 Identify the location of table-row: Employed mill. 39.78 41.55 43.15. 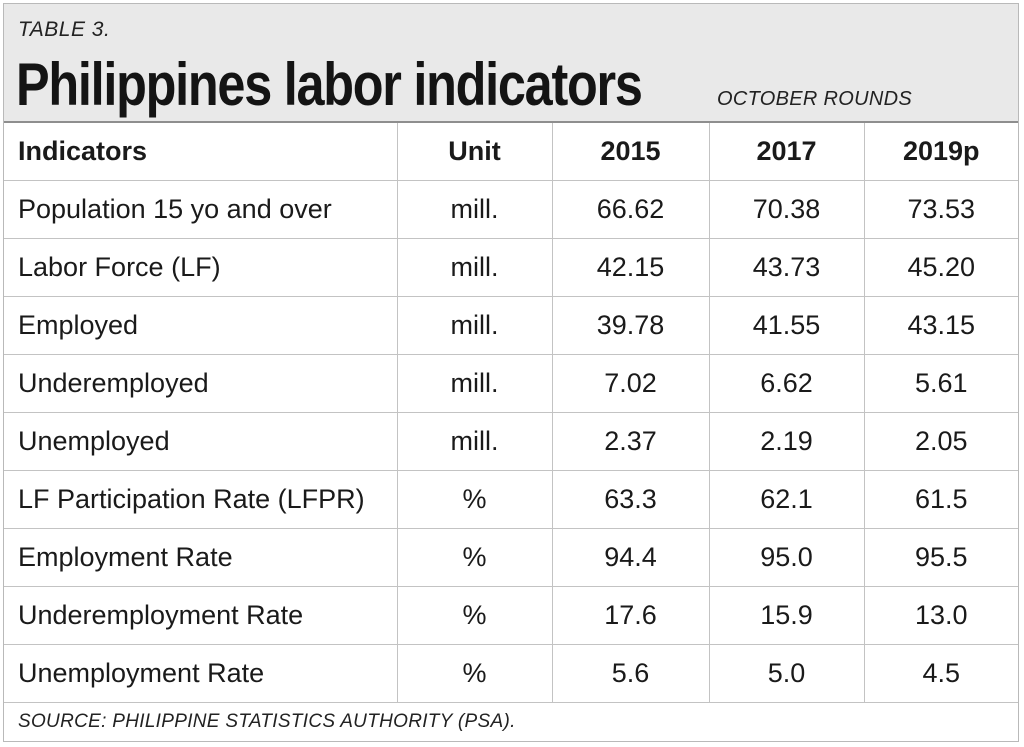
(511, 325).